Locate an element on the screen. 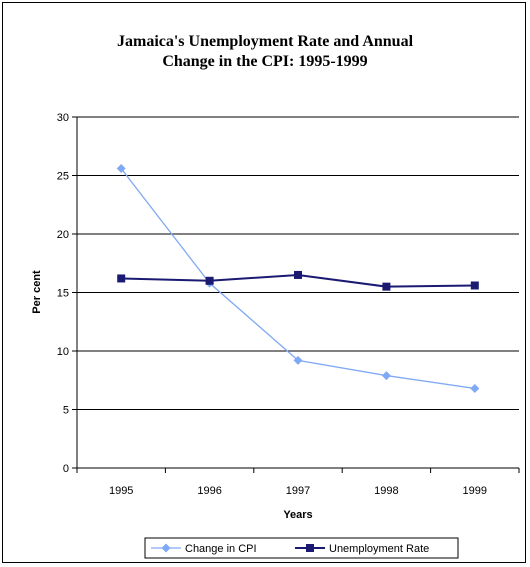  x-tick-label: 1996 is located at coordinates (209, 491).